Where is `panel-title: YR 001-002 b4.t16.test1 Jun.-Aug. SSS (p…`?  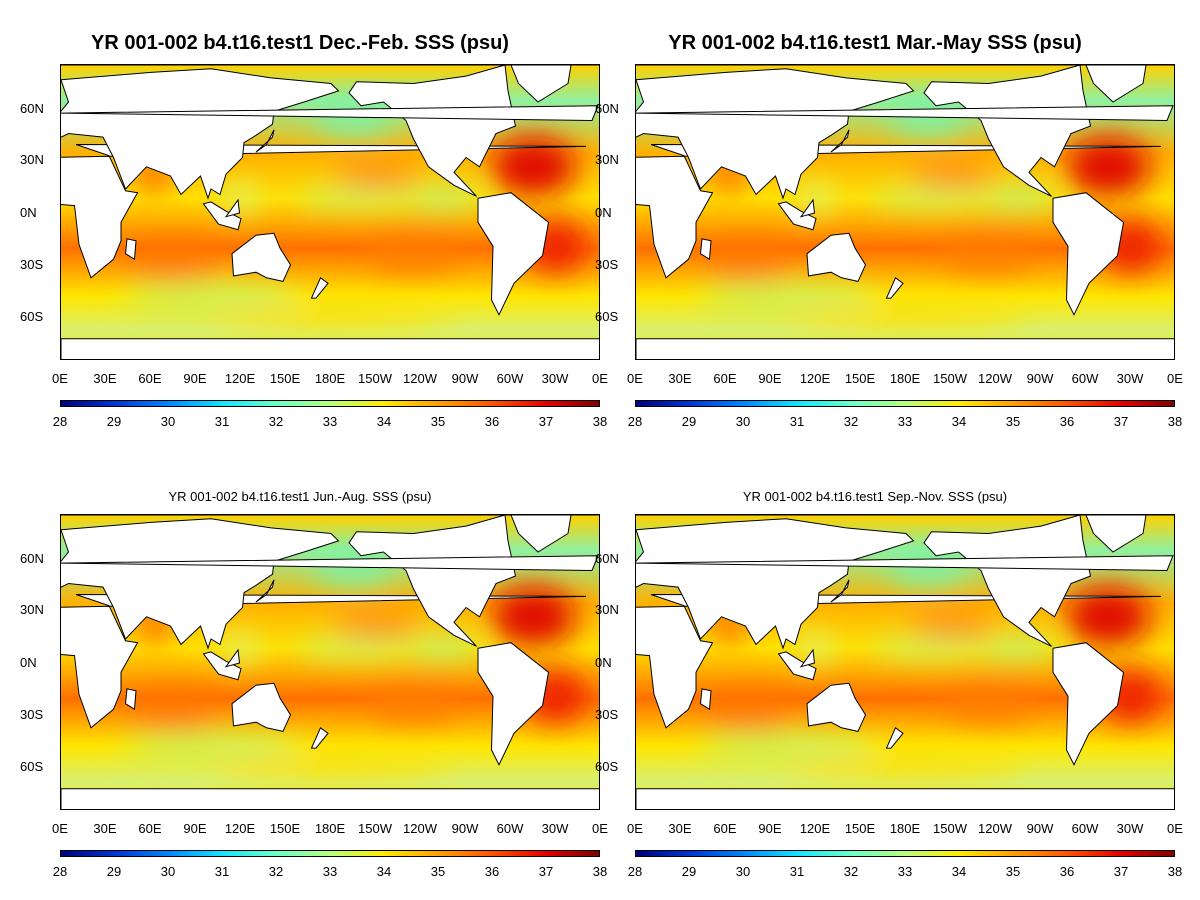 panel-title: YR 001-002 b4.t16.test1 Jun.-Aug. SSS (p… is located at coordinates (300, 496).